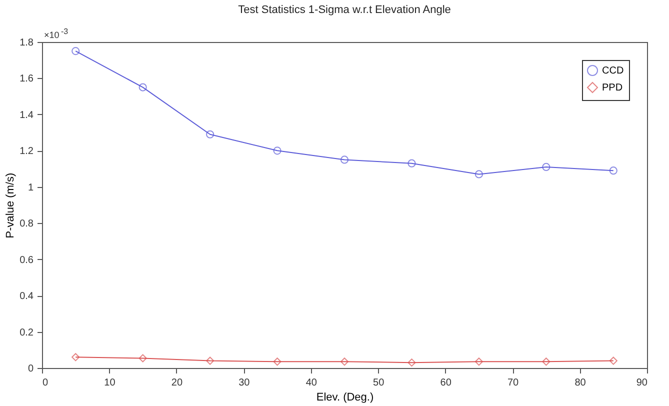 Image resolution: width=669 pixels, height=406 pixels. I want to click on y-tick-label: 1.6, so click(27, 79).